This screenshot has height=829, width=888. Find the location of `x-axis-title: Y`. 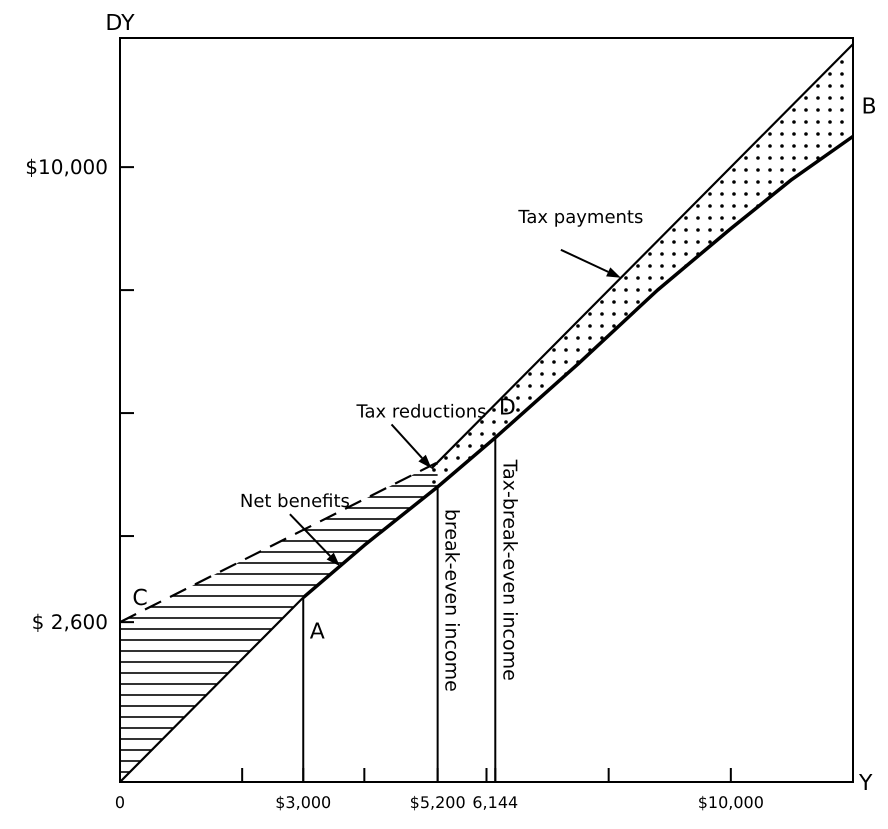

x-axis-title: Y is located at coordinates (865, 783).